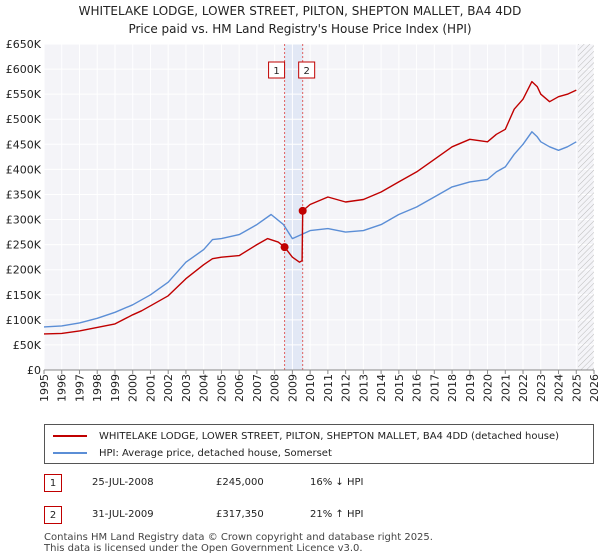 This screenshot has height=560, width=600. Describe the element at coordinates (24, 144) in the screenshot. I see `y-tick-label: £450K` at that location.